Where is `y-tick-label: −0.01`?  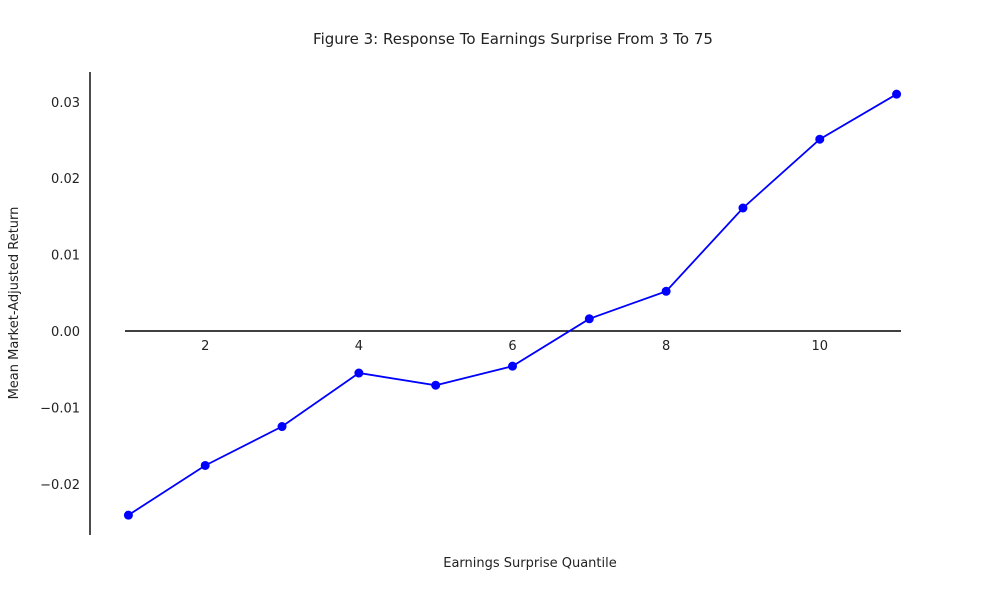 y-tick-label: −0.01 is located at coordinates (60, 408).